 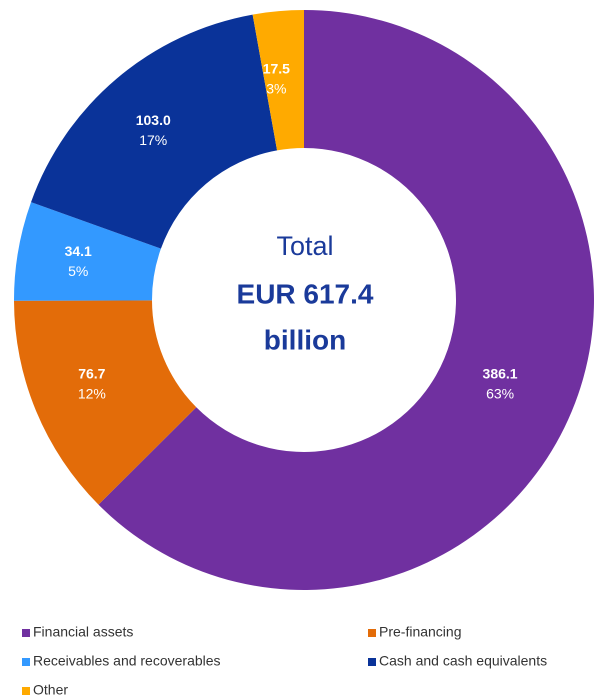 I want to click on percent-label: 12%, so click(x=92, y=393).